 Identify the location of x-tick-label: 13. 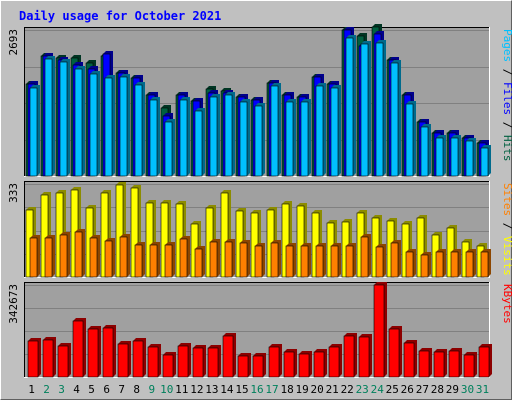
(211, 389).